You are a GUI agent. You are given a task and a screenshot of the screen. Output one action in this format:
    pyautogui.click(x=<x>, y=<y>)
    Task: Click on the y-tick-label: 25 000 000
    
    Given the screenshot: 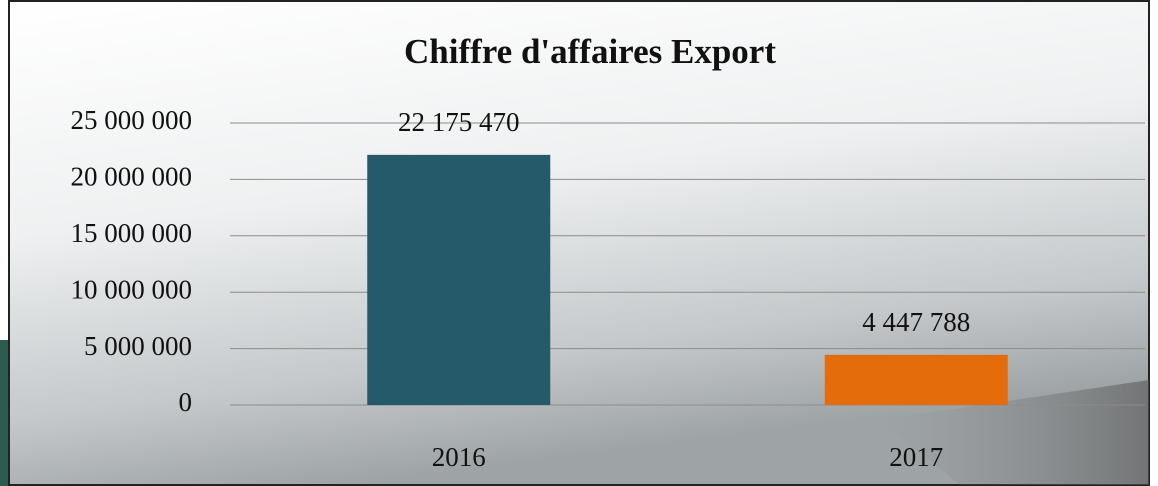 What is the action you would take?
    pyautogui.click(x=132, y=120)
    